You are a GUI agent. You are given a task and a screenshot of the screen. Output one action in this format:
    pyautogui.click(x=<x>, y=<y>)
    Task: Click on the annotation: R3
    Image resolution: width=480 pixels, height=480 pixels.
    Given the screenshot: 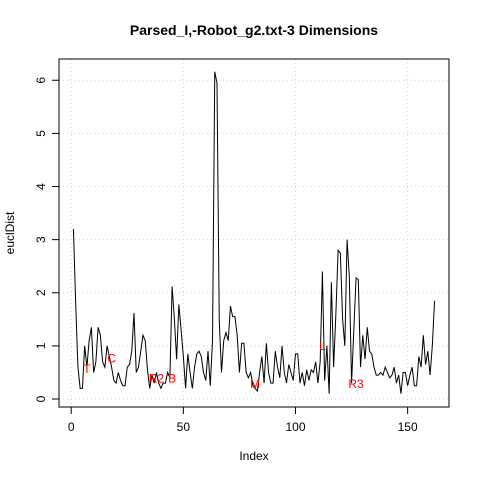 What is the action you would take?
    pyautogui.click(x=356, y=384)
    